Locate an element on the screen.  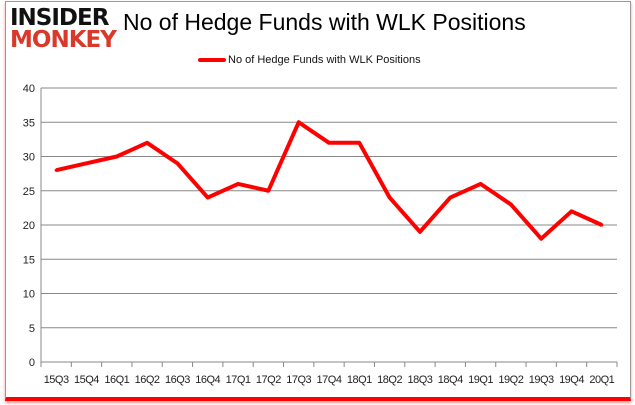
y-tick-label: 20 is located at coordinates (29, 226).